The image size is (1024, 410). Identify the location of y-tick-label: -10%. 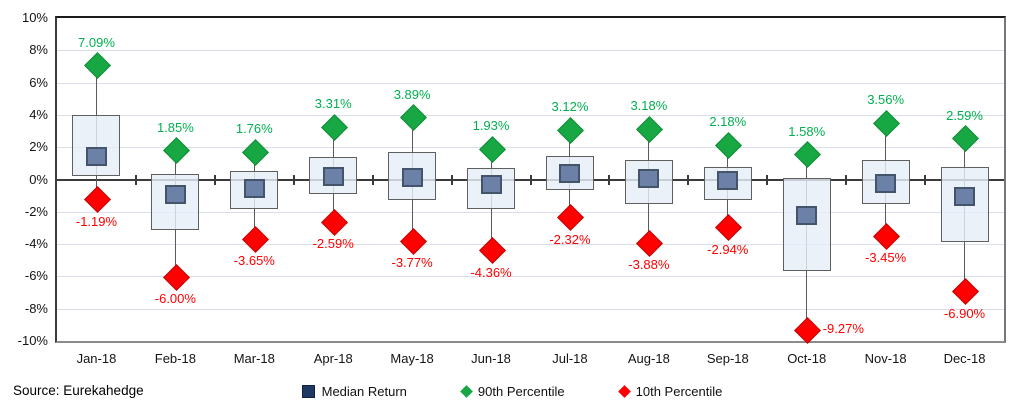
(32, 340).